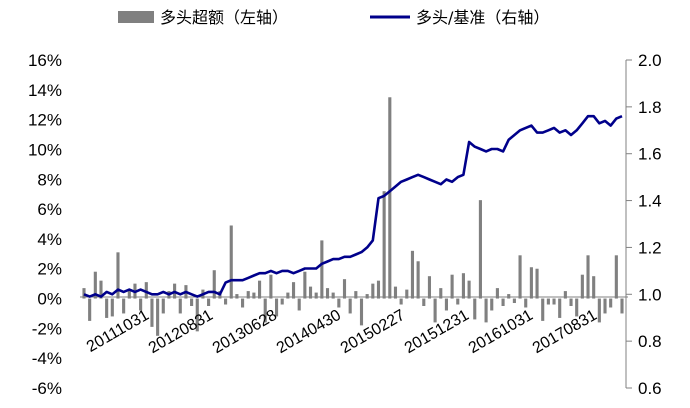 This screenshot has width=690, height=408. What do you see at coordinates (45, 149) in the screenshot?
I see `y-left-tick-label: 10%` at bounding box center [45, 149].